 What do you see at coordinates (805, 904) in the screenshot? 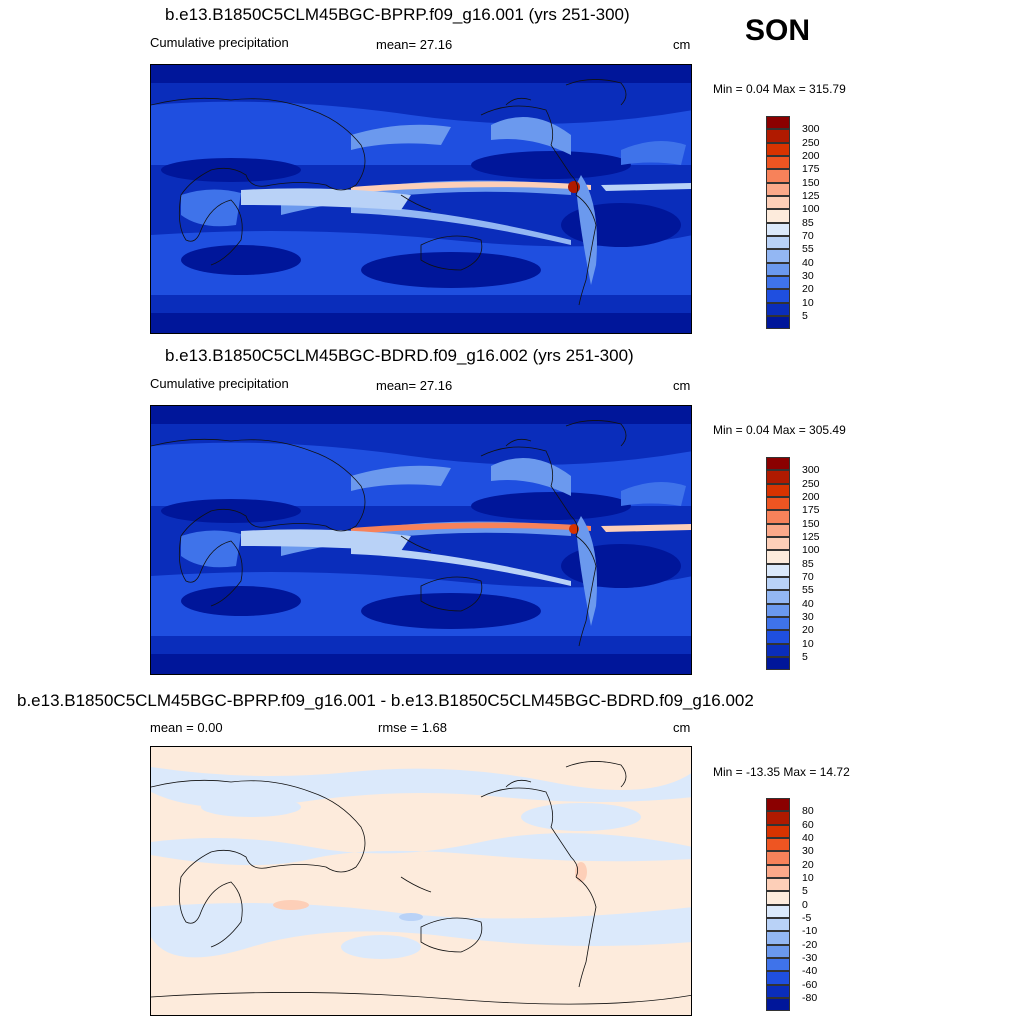
I see `colorbar-tick-label: 0` at bounding box center [805, 904].